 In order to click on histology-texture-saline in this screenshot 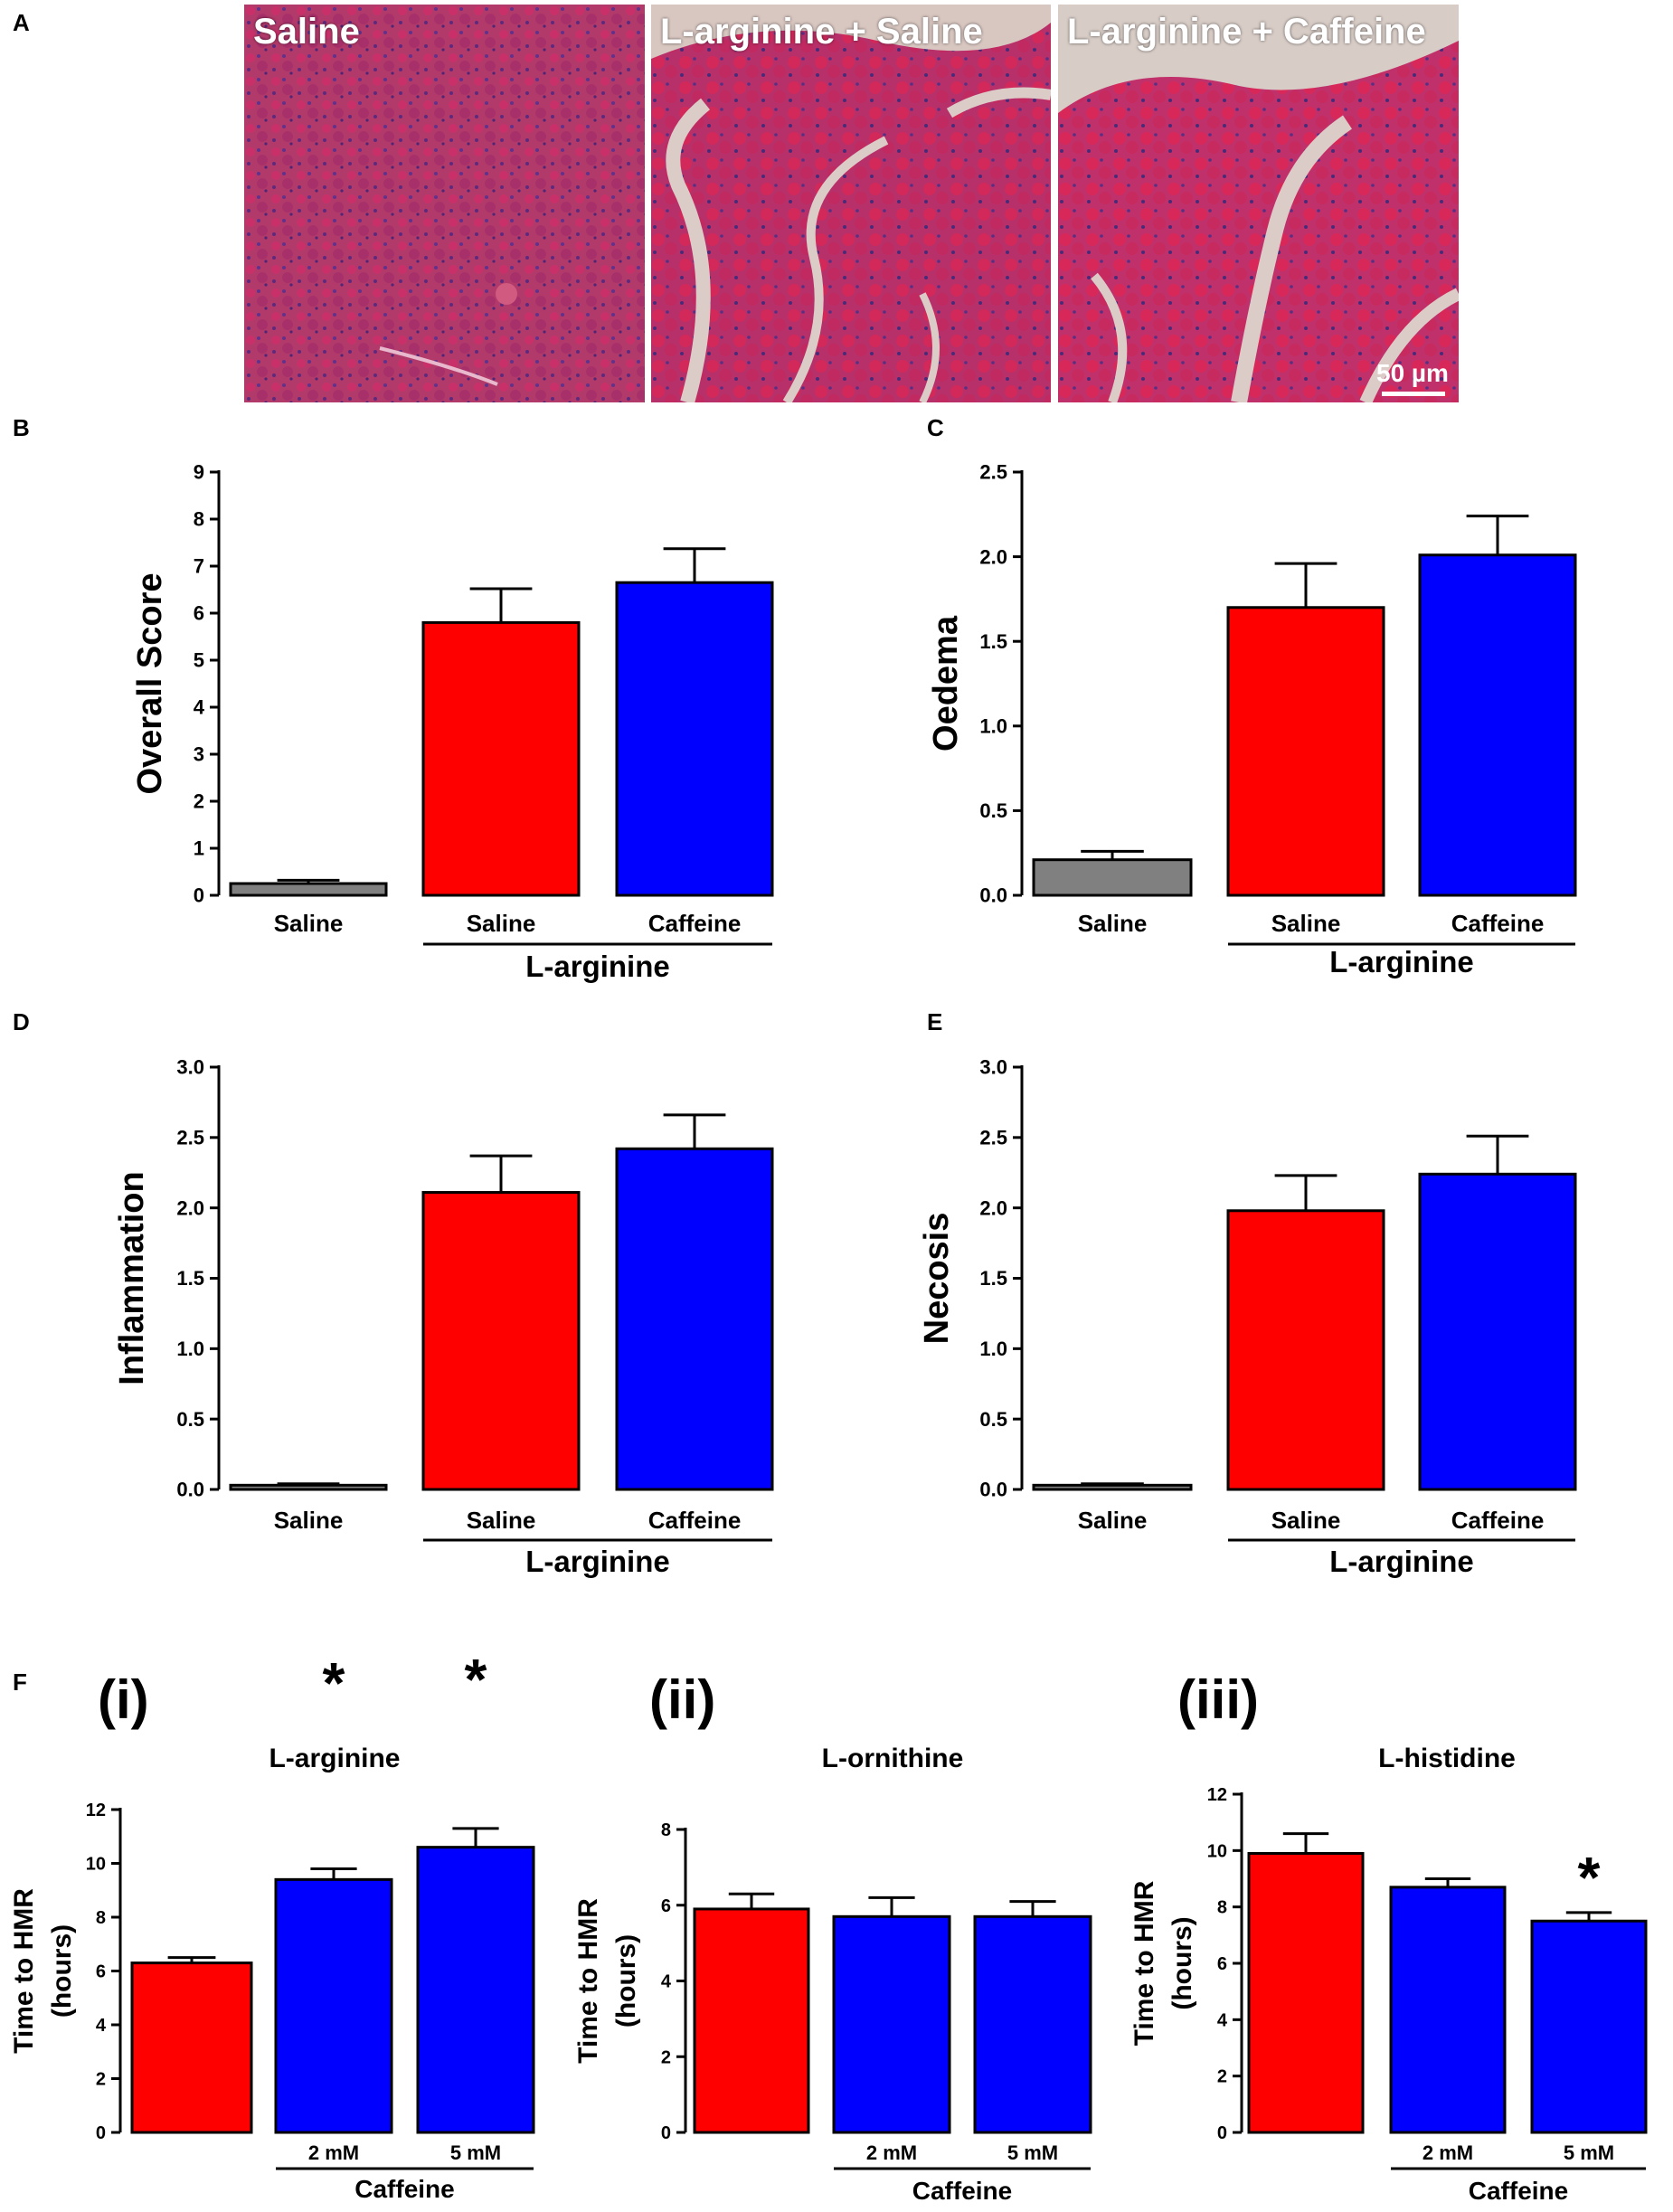, I will do `click(444, 203)`.